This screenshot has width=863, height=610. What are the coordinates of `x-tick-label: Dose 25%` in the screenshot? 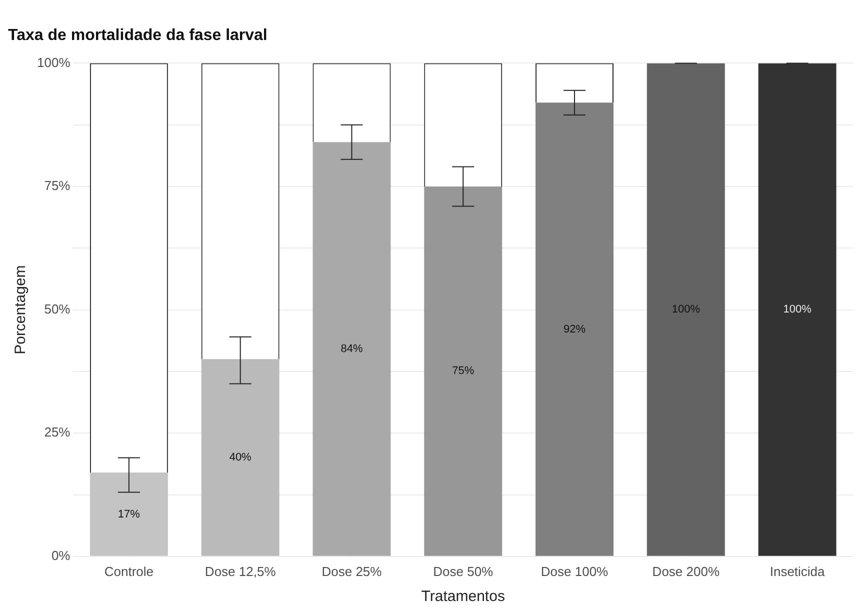 It's located at (352, 571).